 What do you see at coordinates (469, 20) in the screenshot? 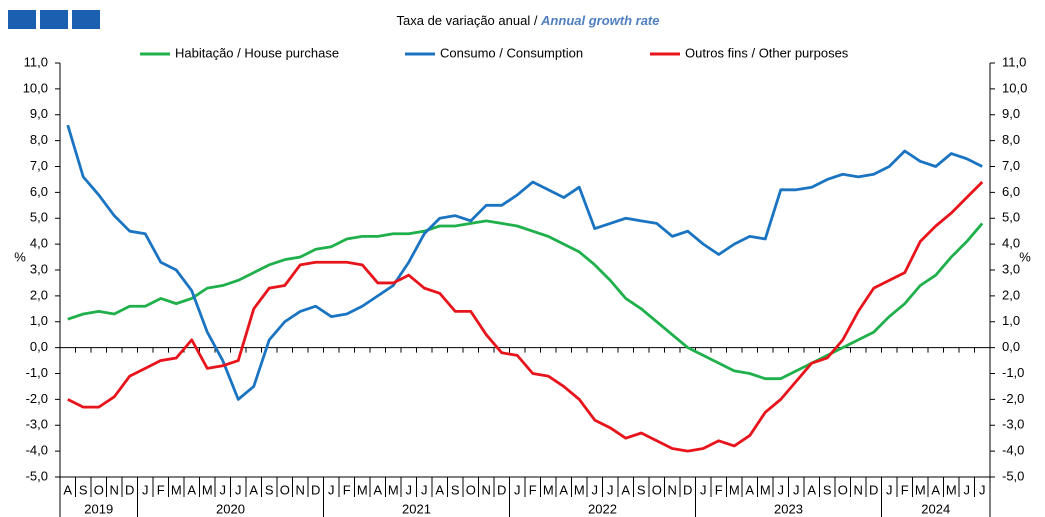
I see `chart-title: Taxa de variação anual /` at bounding box center [469, 20].